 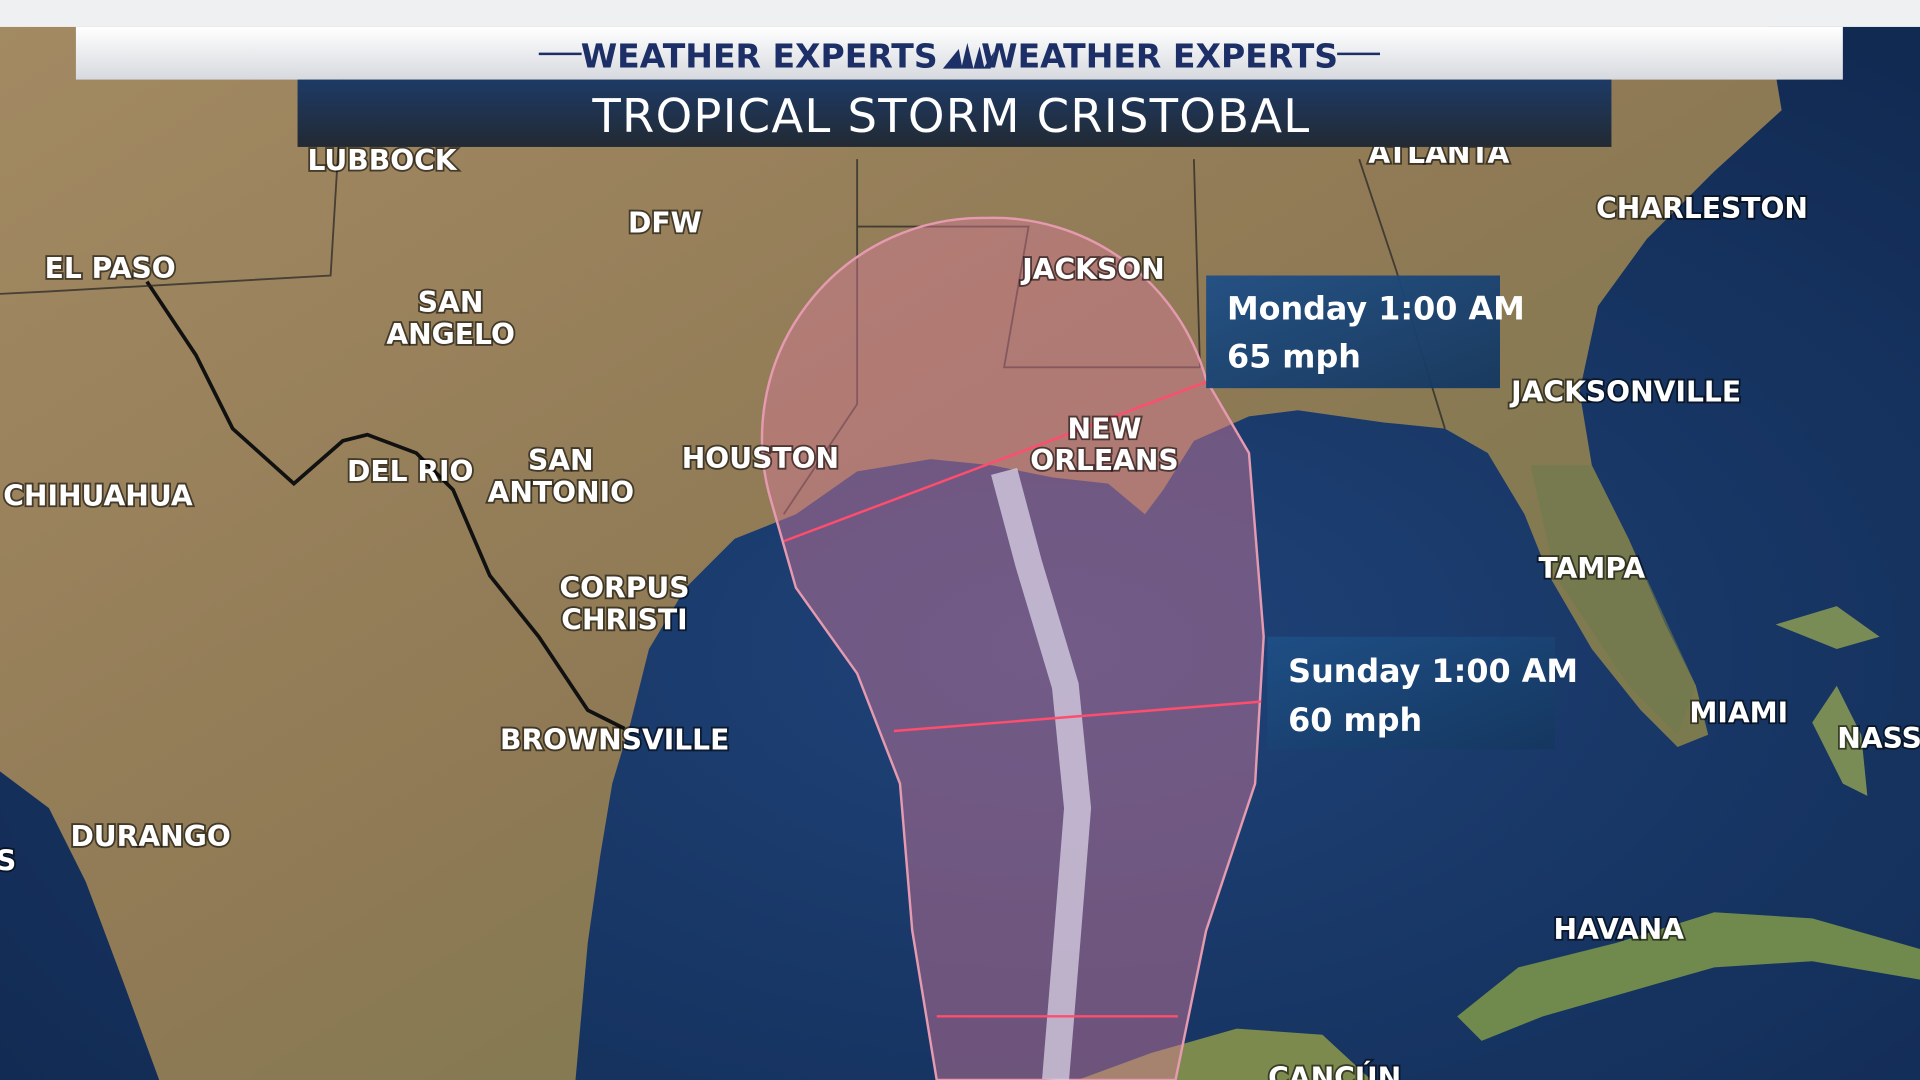 I want to click on land-bahamas, so click(x=1827, y=701).